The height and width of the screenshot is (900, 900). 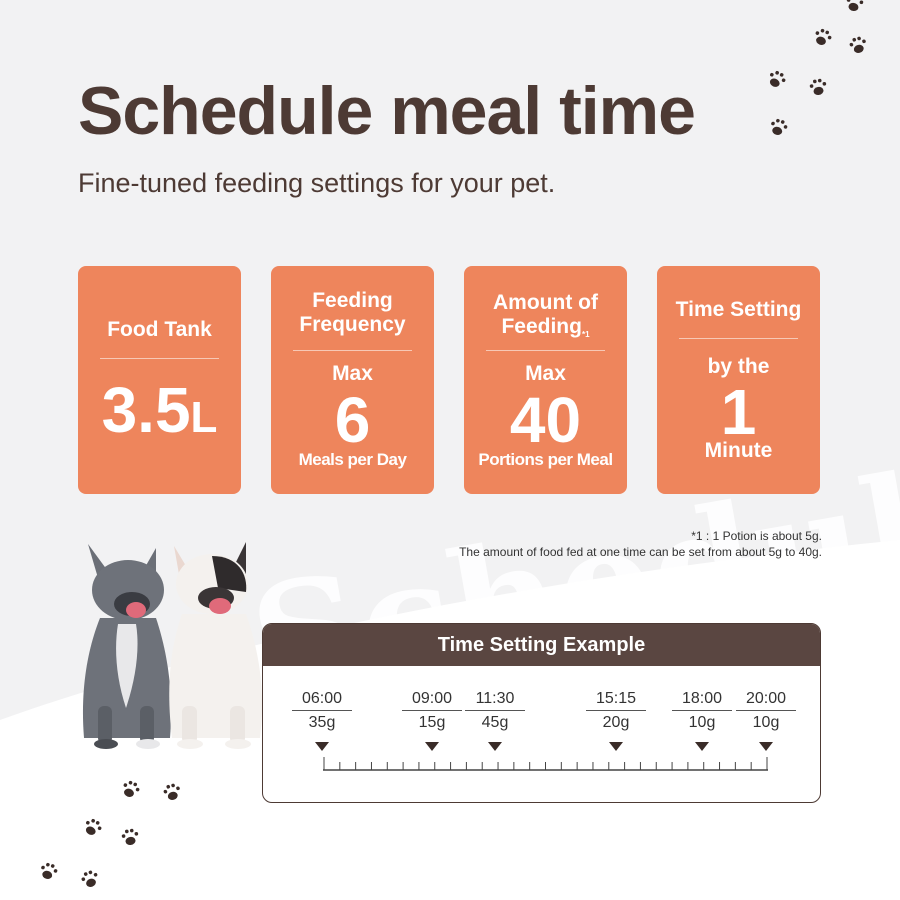 What do you see at coordinates (756, 536) in the screenshot?
I see `footnote-line-1: *1 : 1 Potion is about 5g.` at bounding box center [756, 536].